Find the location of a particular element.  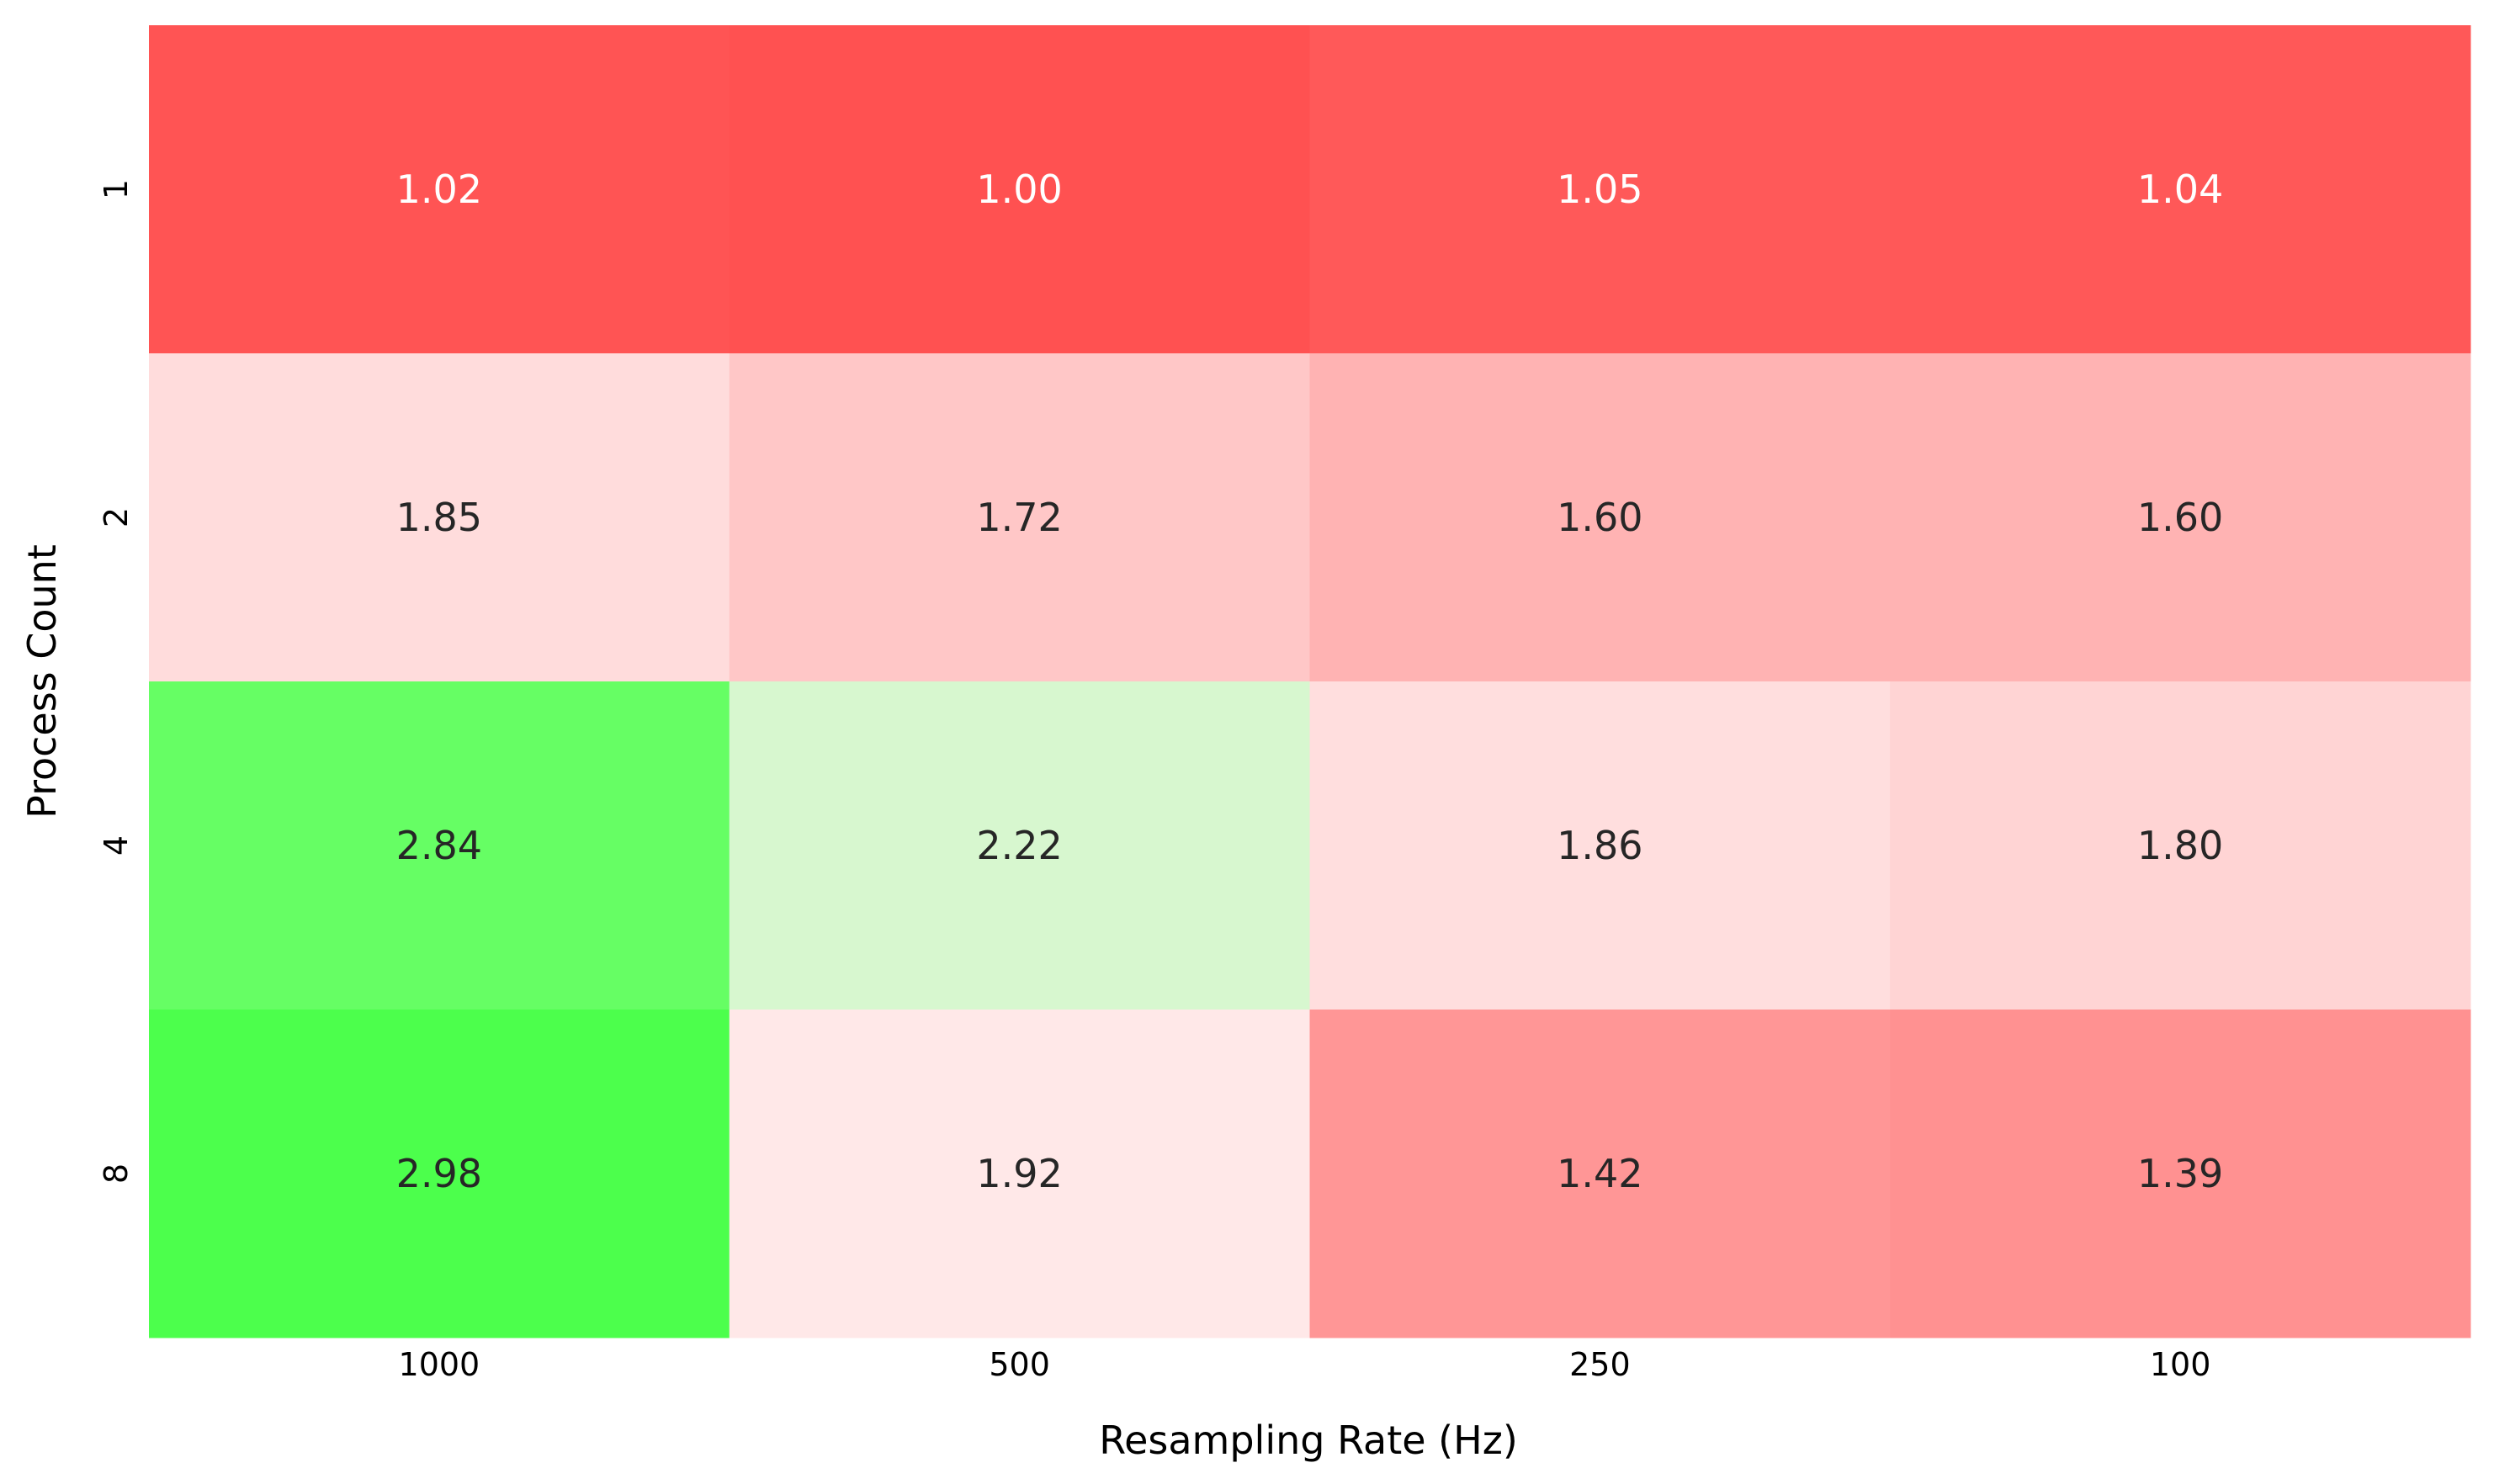

heatmap-cell-r2-c0 is located at coordinates (440, 845).